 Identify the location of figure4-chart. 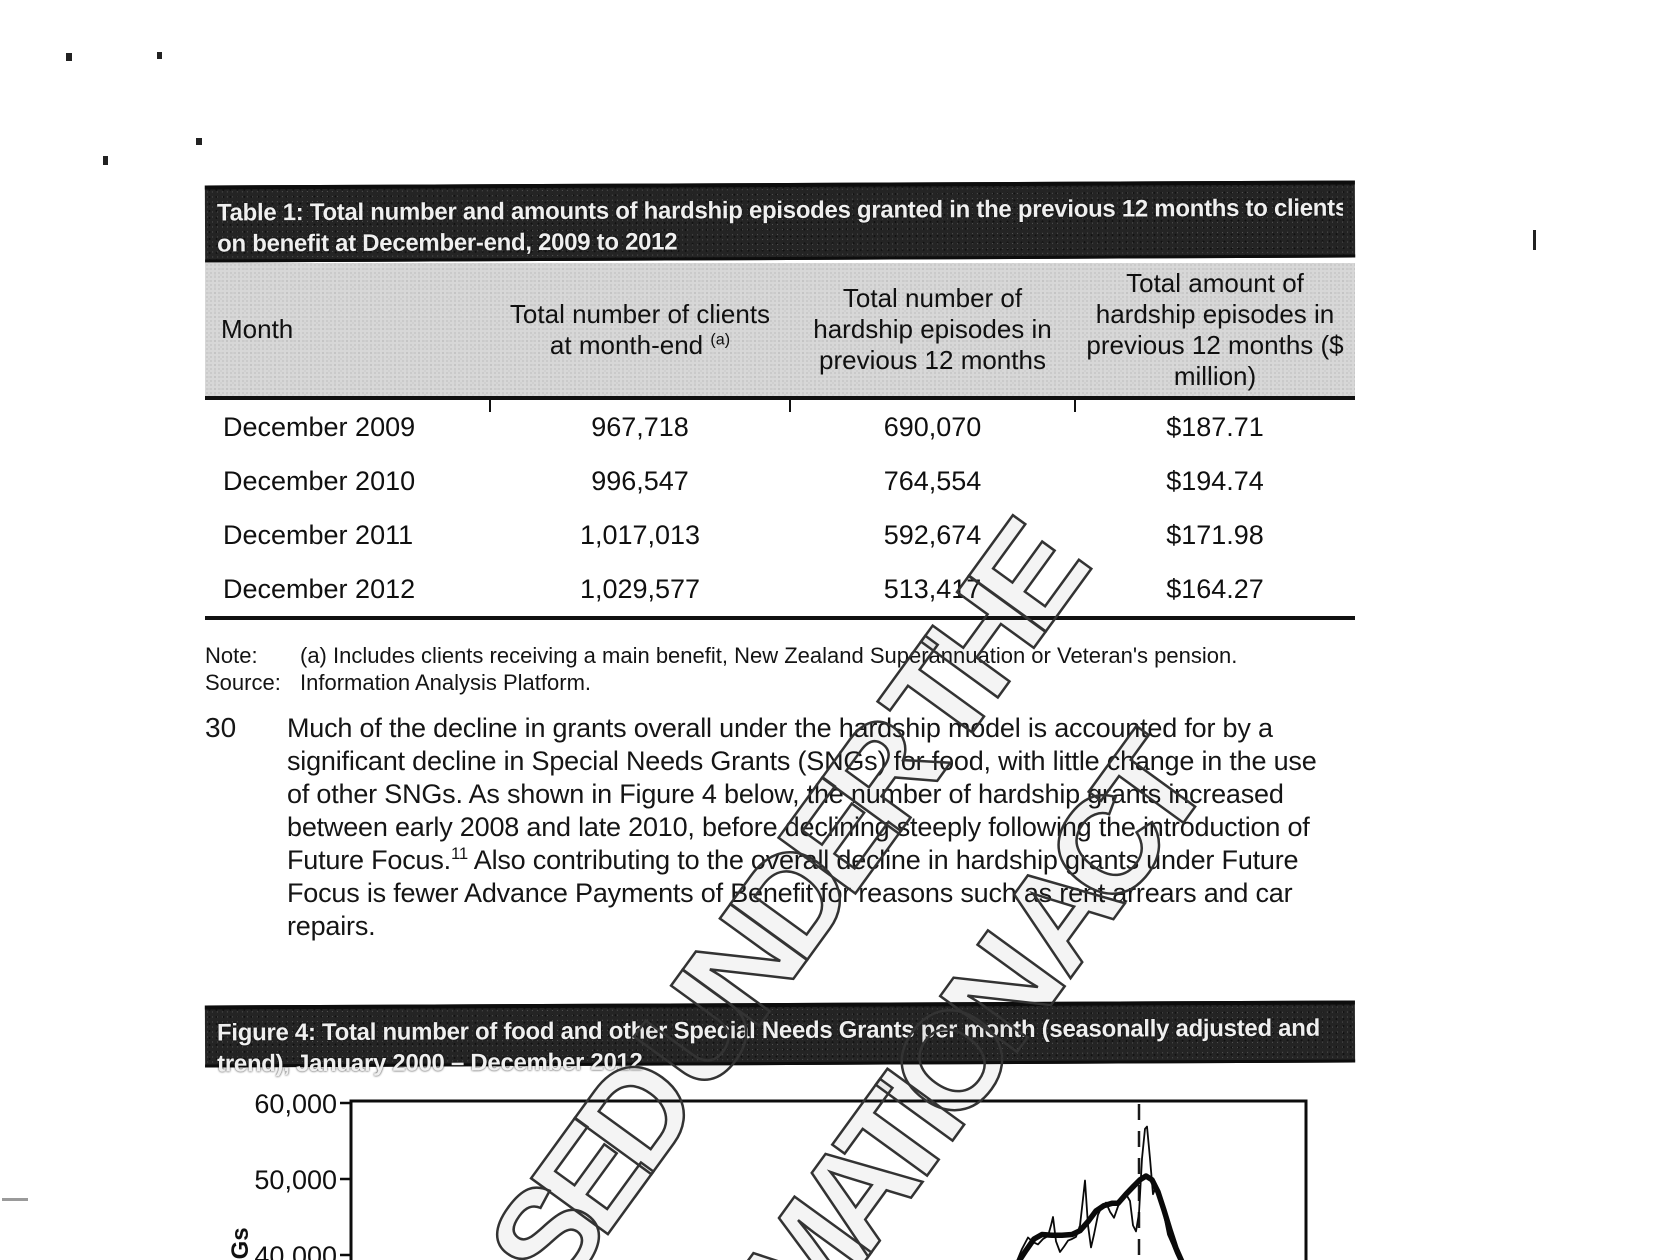
(824, 1179).